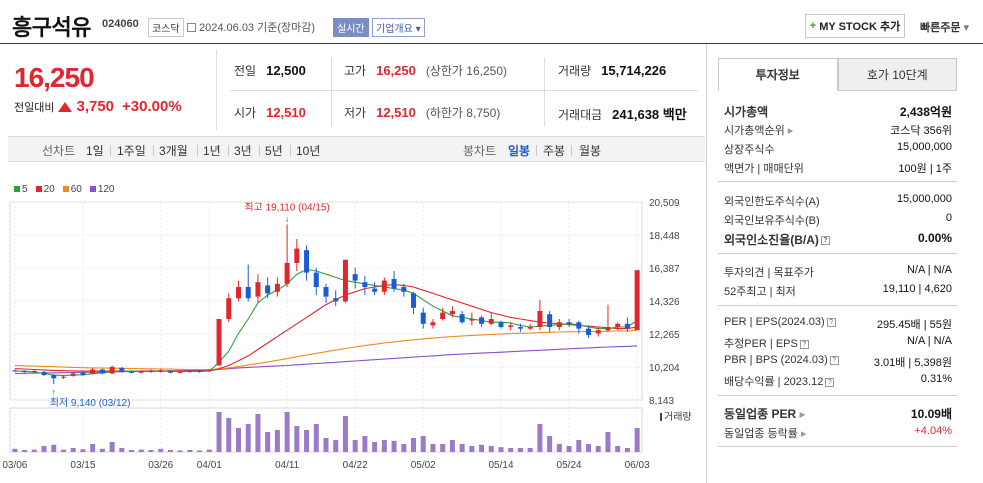 The height and width of the screenshot is (483, 983). I want to click on change-label: 전일대비, so click(34, 107).